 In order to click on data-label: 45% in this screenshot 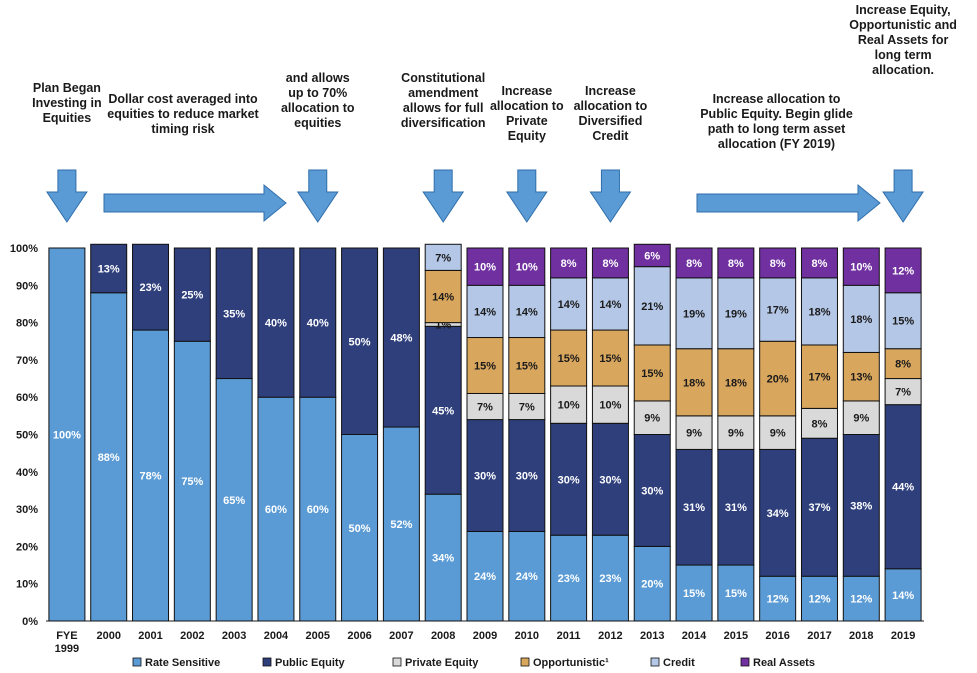, I will do `click(443, 411)`.